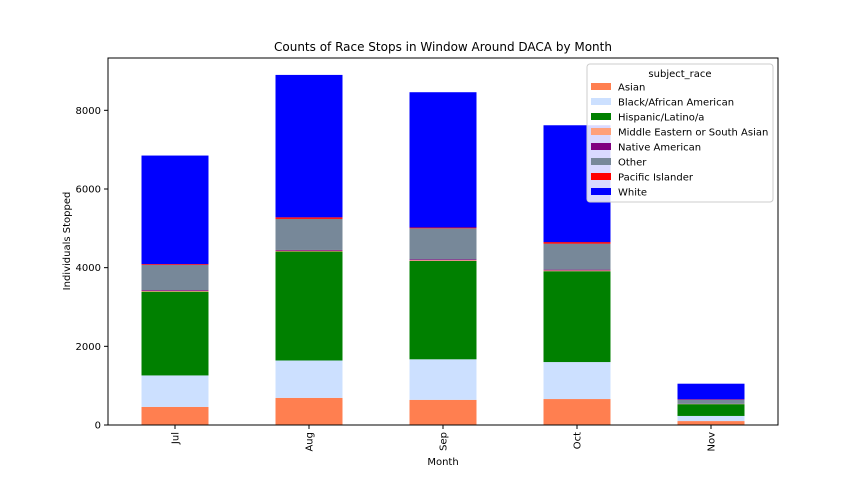  What do you see at coordinates (88, 268) in the screenshot?
I see `y-tick-label: 4000` at bounding box center [88, 268].